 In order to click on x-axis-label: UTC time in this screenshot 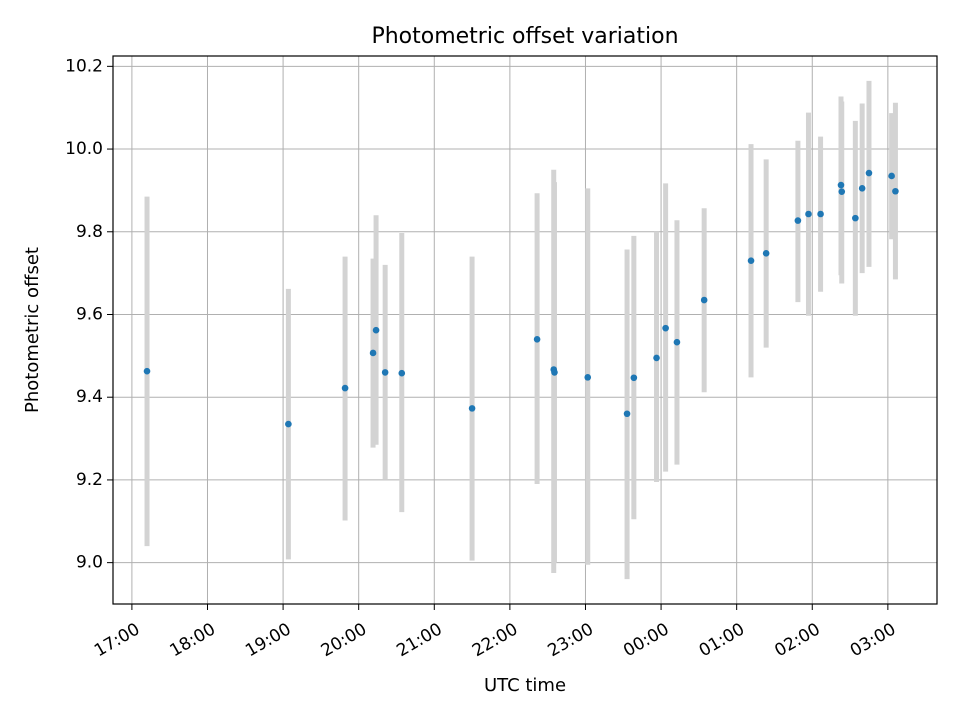, I will do `click(525, 685)`.